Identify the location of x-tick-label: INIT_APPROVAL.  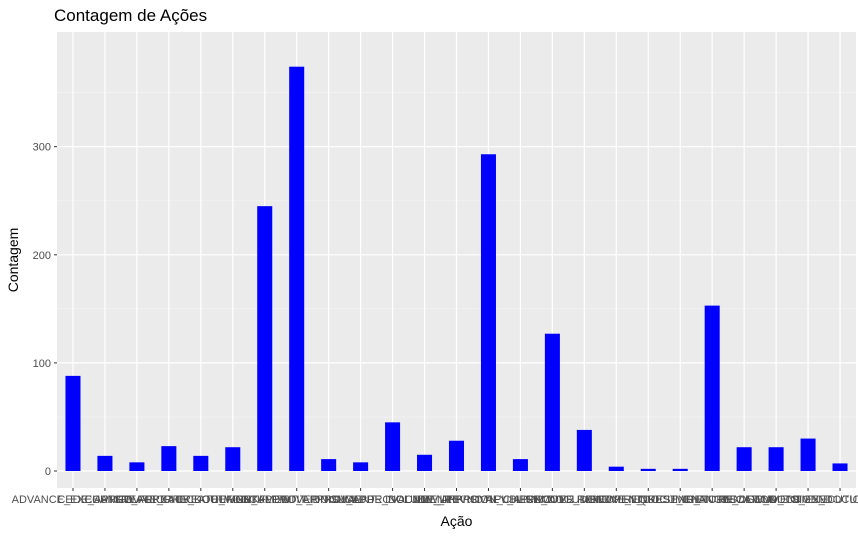
(456, 500).